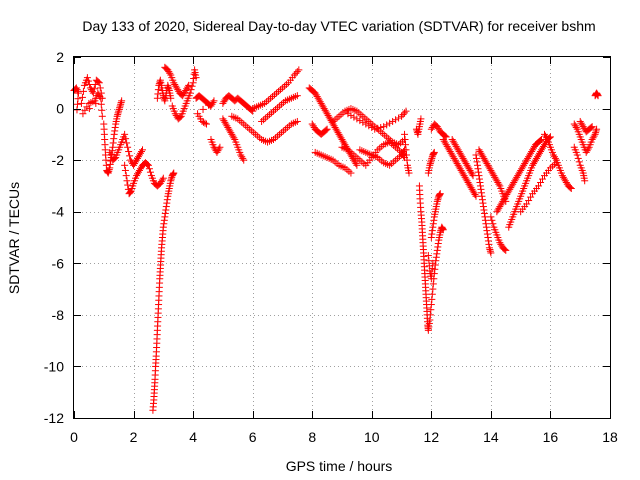  I want to click on x-tick-label: 10, so click(372, 437).